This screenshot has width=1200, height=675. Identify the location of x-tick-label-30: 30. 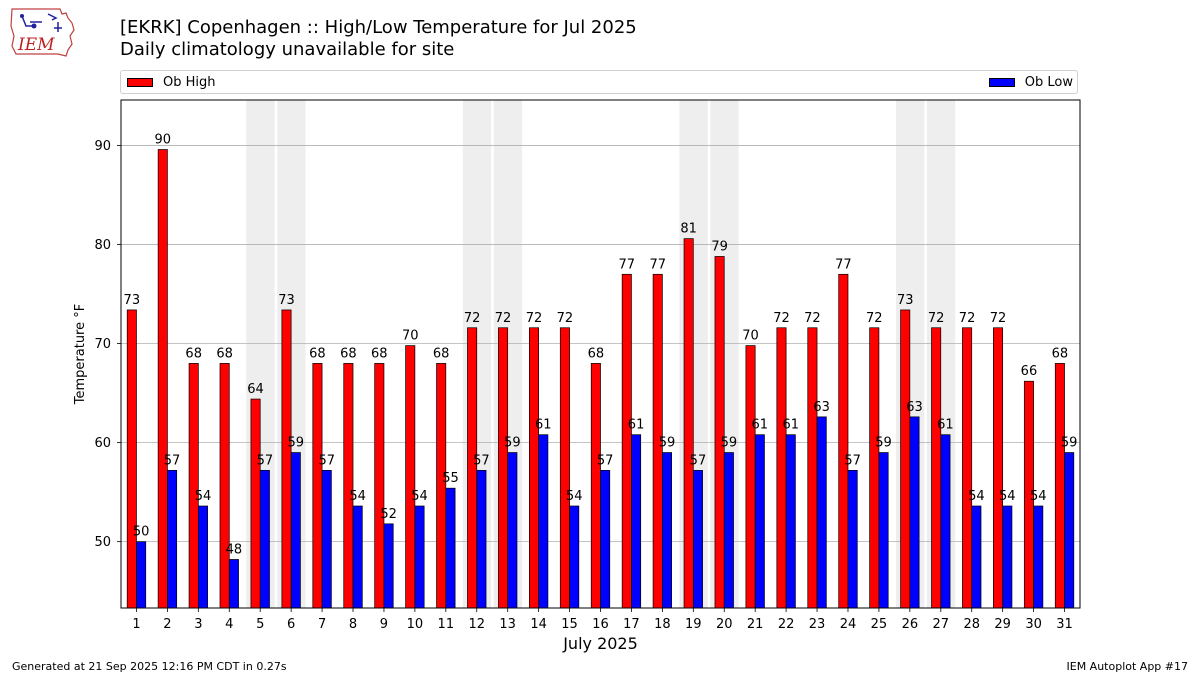
(1033, 624).